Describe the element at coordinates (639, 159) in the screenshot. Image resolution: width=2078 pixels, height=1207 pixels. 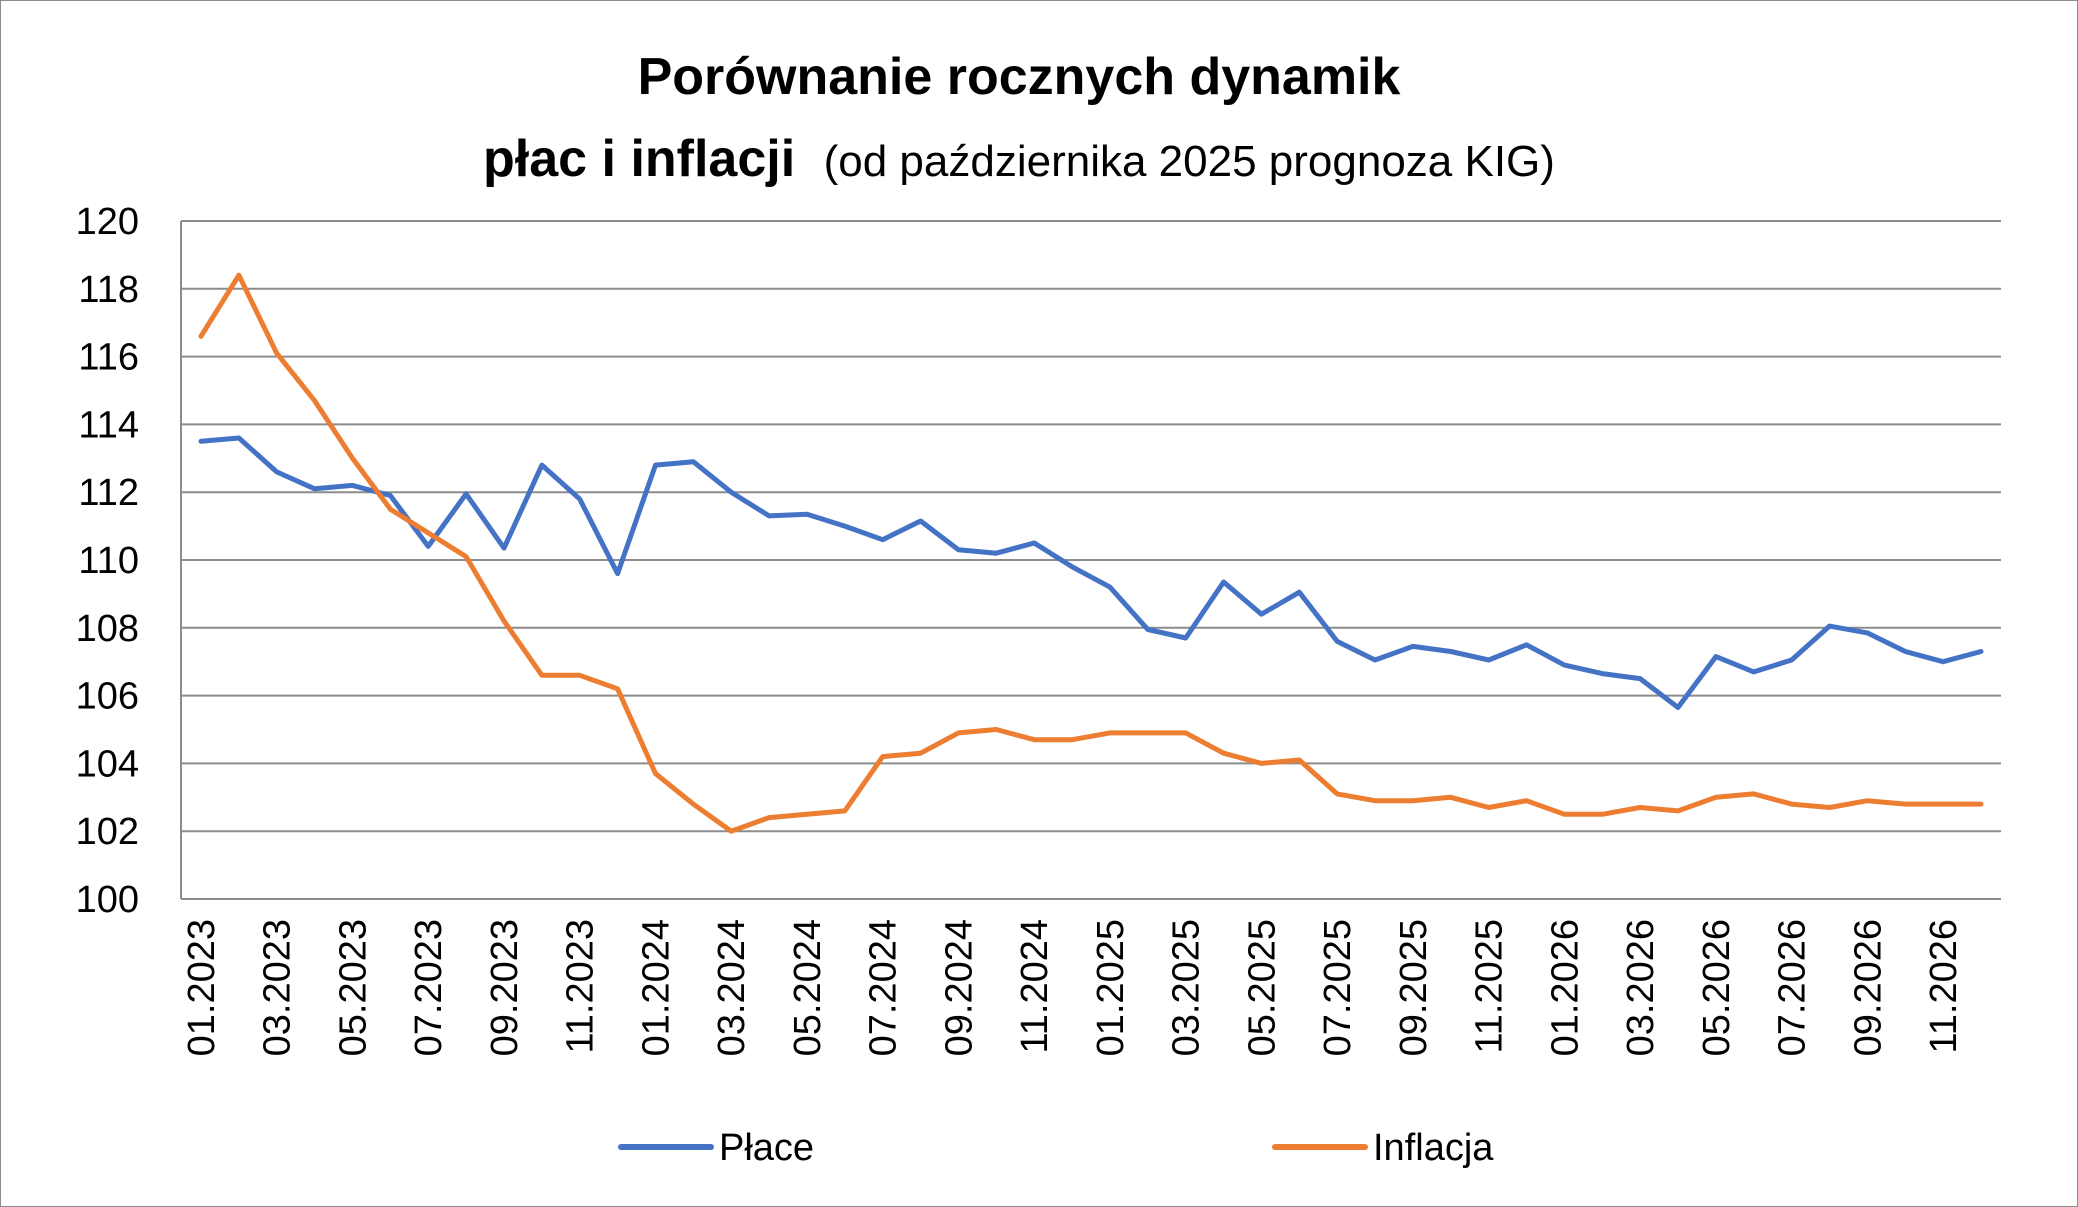
I see `chart-title-line2-bold: płac i inflacji` at that location.